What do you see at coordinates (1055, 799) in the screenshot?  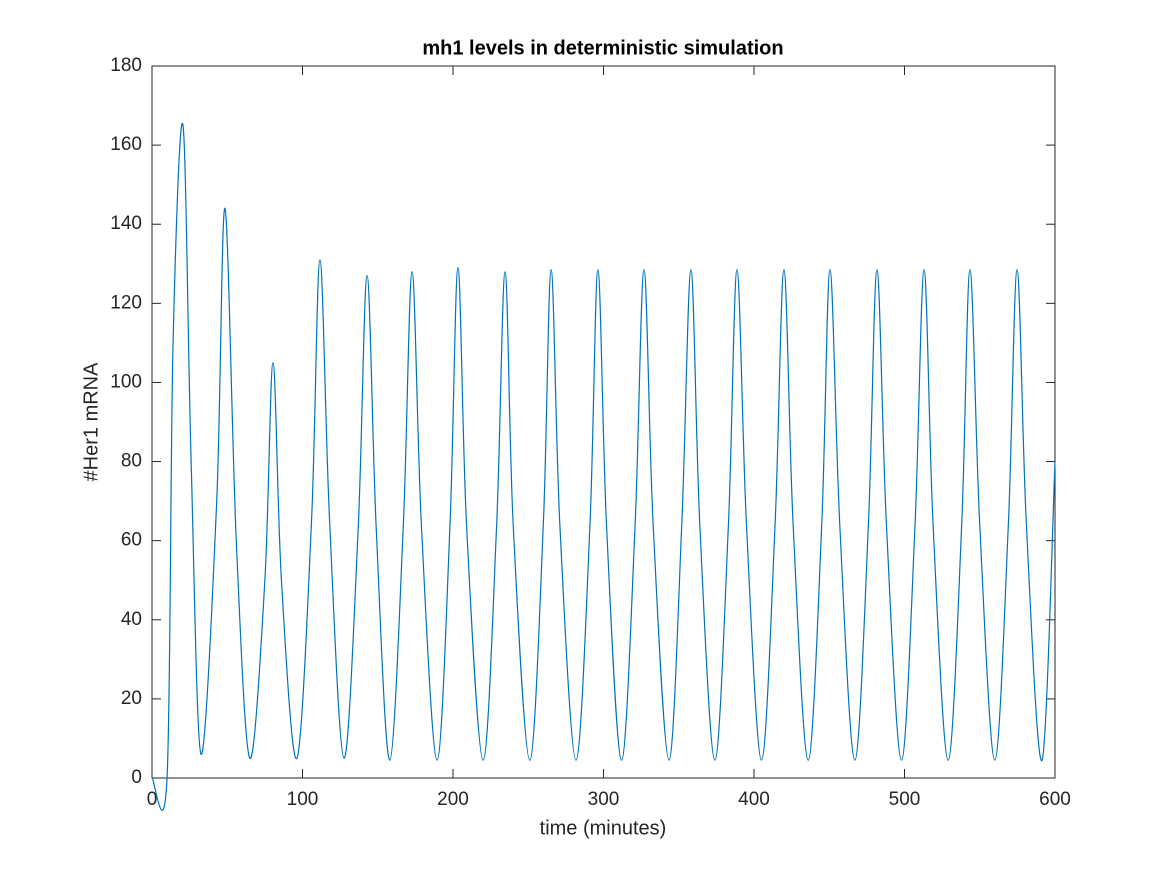 I see `x-tick-label: 600` at bounding box center [1055, 799].